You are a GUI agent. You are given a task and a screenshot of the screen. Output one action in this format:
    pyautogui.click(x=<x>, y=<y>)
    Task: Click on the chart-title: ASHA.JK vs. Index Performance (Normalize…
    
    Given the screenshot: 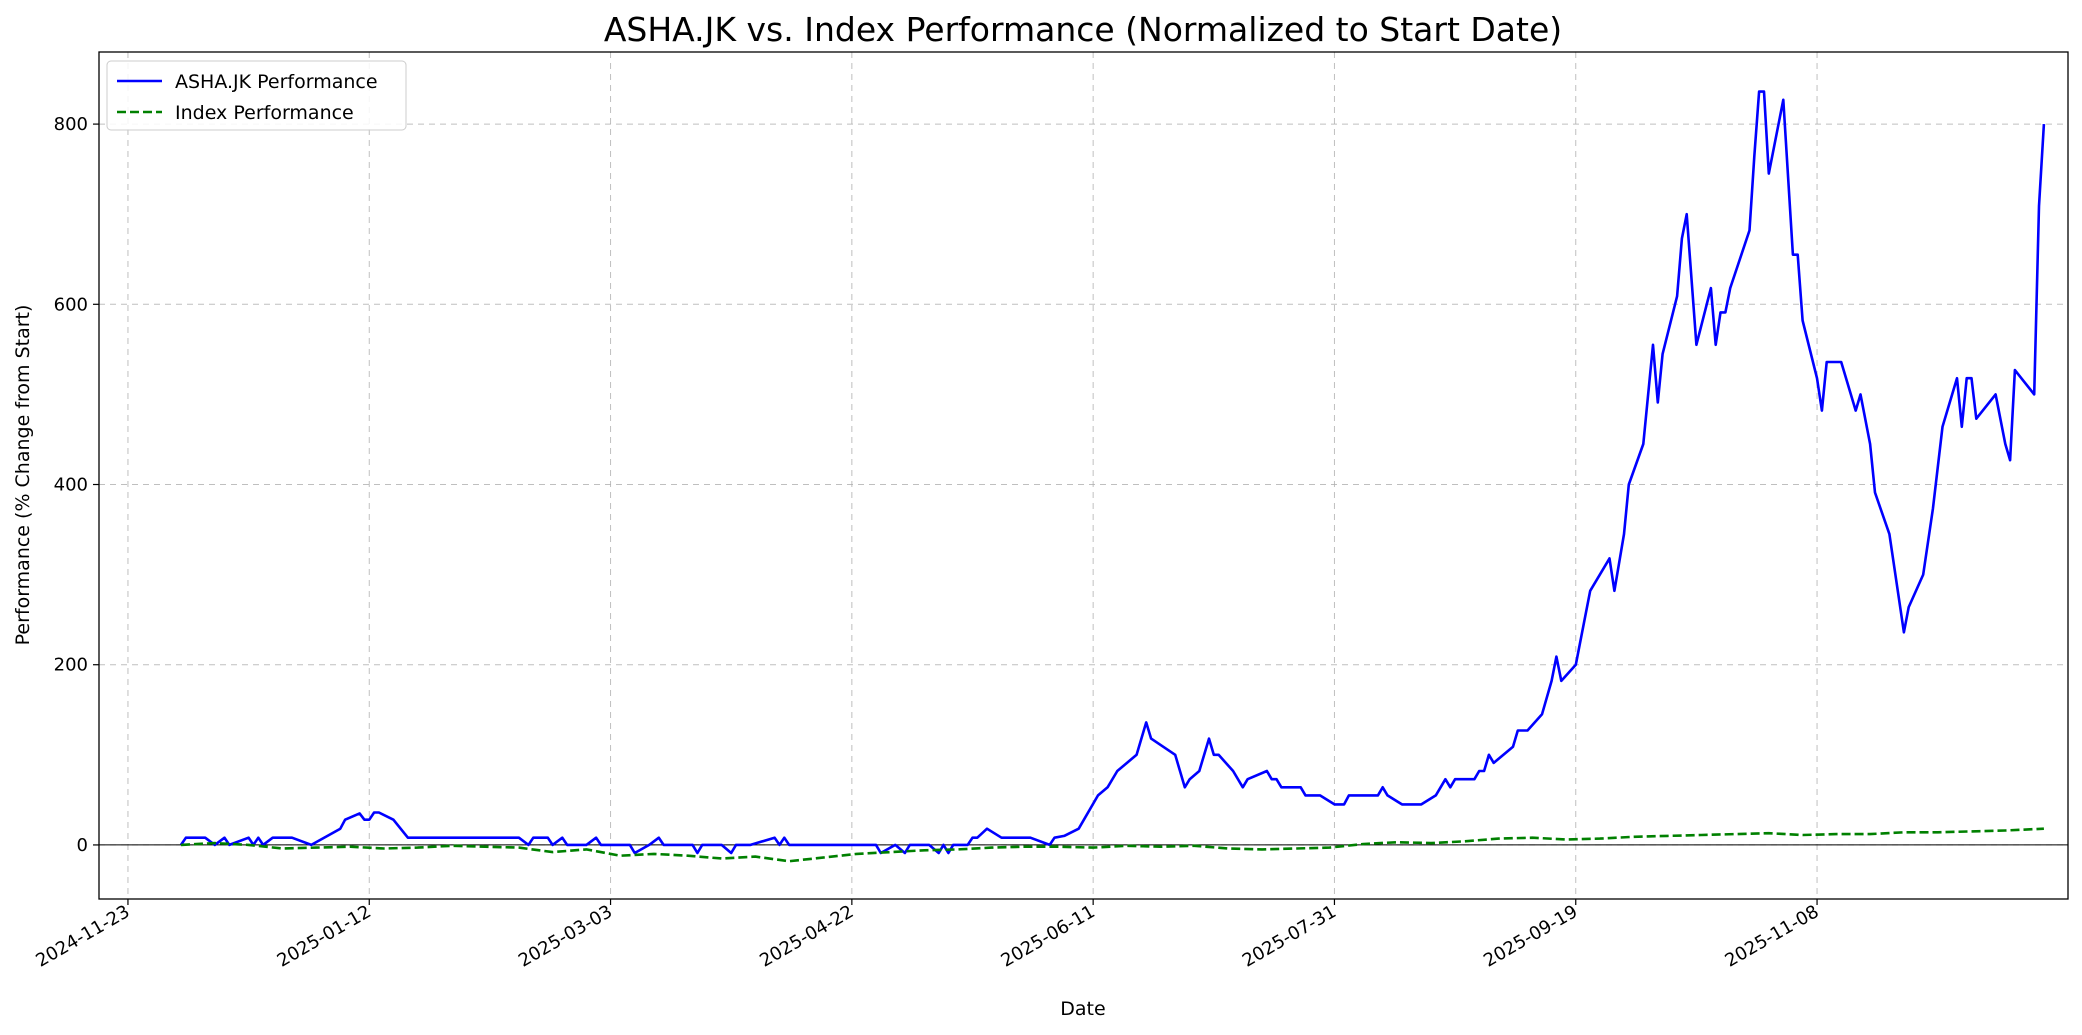 What is the action you would take?
    pyautogui.click(x=1083, y=29)
    